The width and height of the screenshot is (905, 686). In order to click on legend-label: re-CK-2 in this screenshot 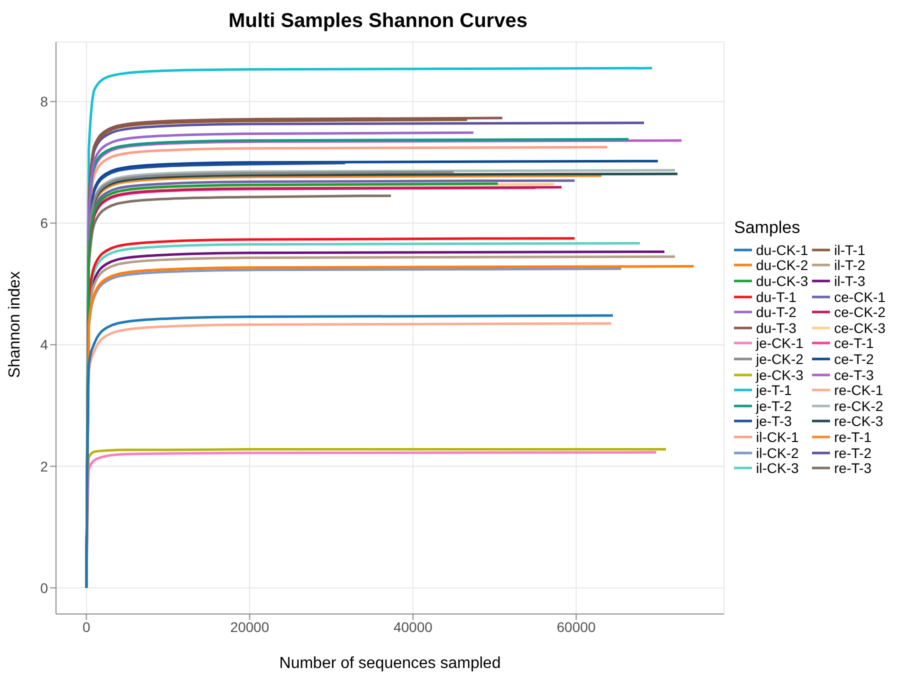, I will do `click(859, 406)`.